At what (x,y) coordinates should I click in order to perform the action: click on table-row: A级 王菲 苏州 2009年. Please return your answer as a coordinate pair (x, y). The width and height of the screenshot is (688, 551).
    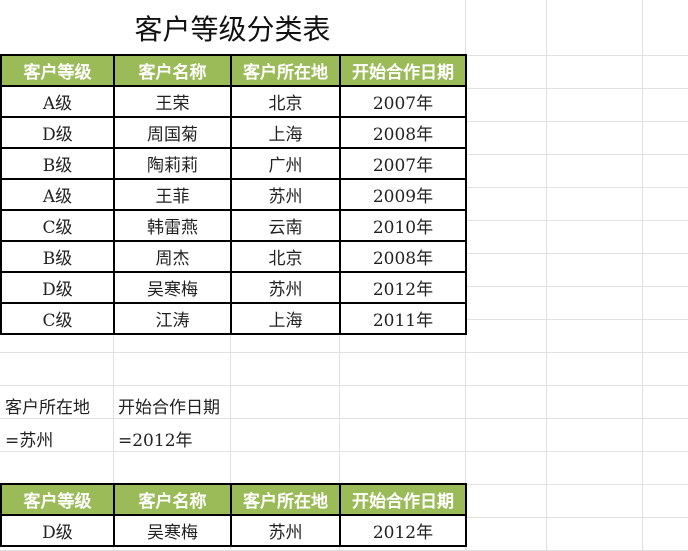
    Looking at the image, I should click on (233, 194).